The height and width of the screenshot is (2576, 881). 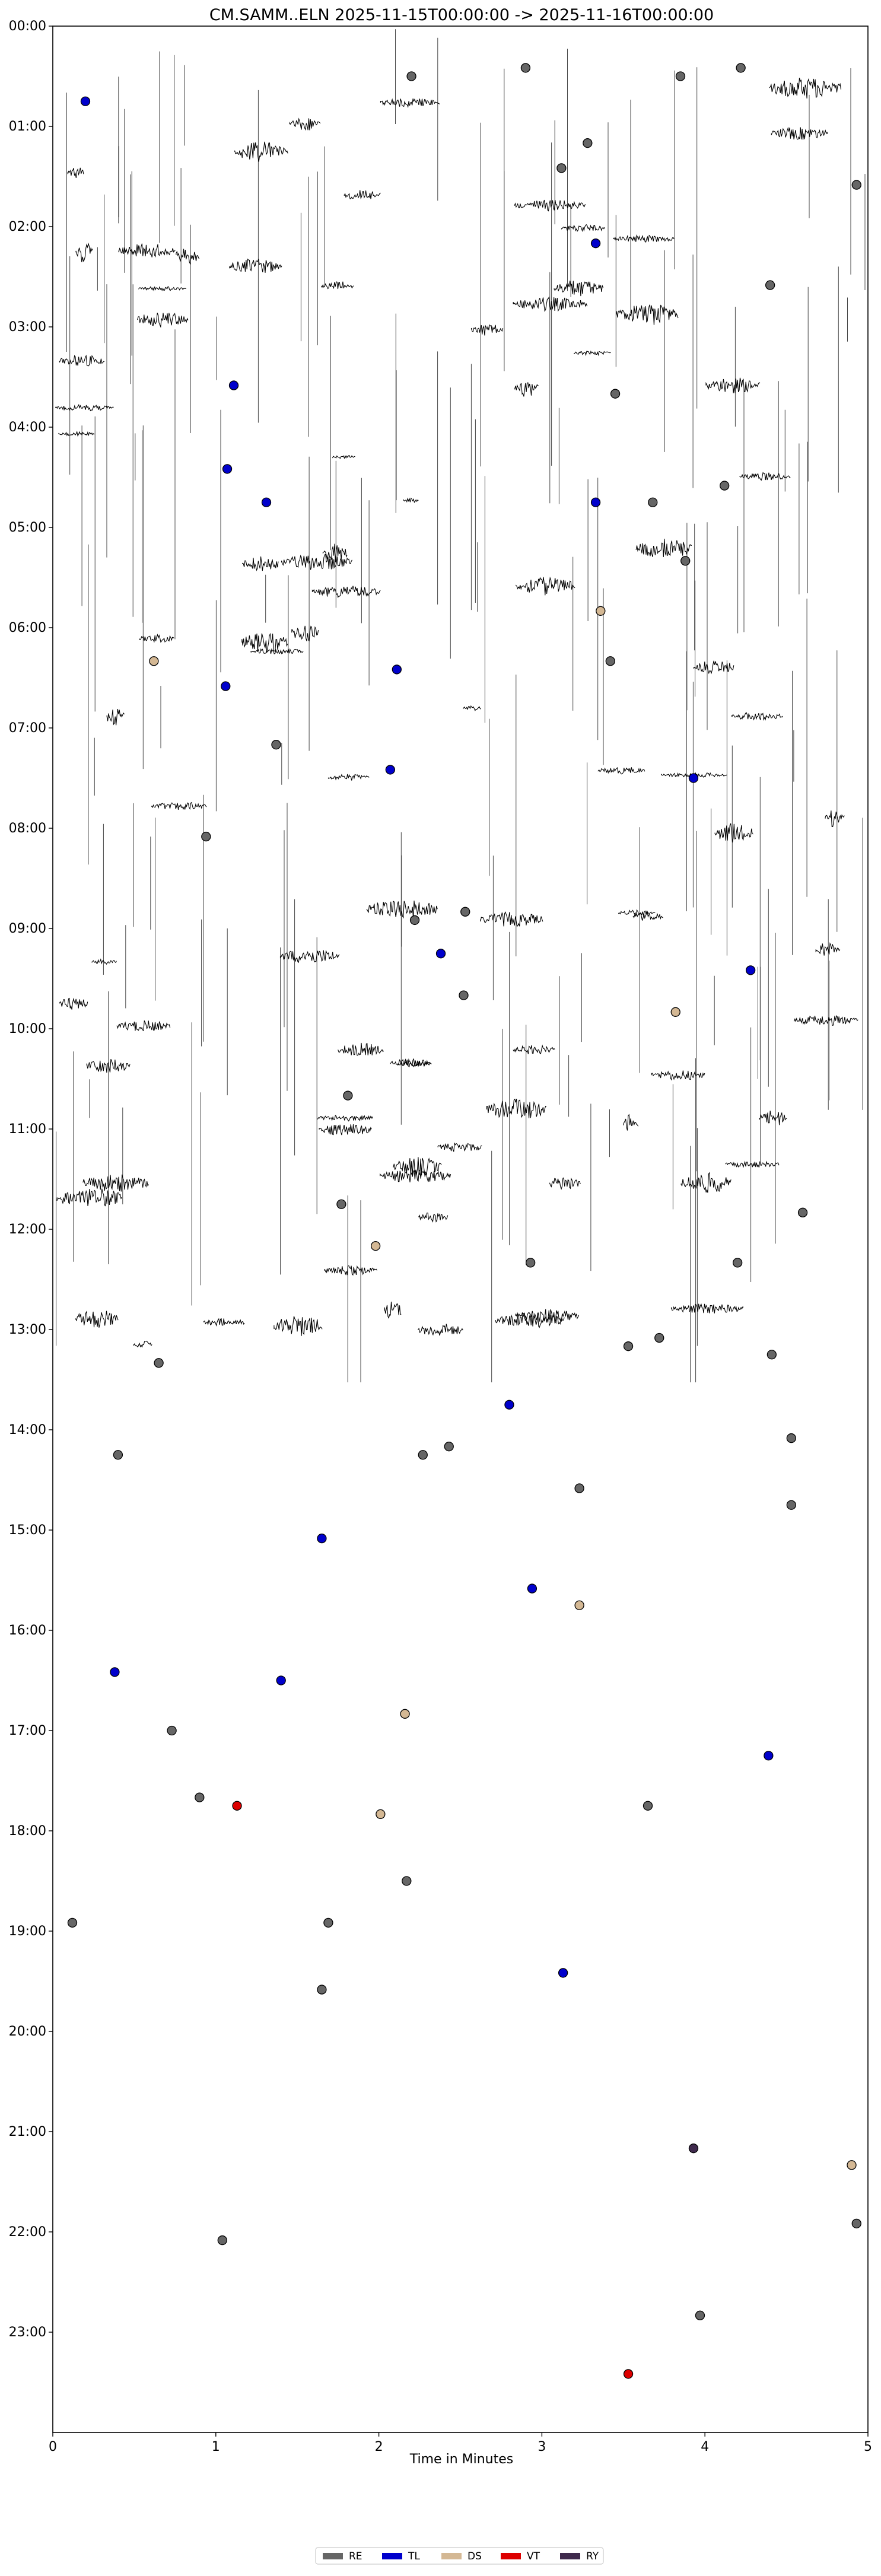 What do you see at coordinates (27, 327) in the screenshot?
I see `y-tick-label: 03:00` at bounding box center [27, 327].